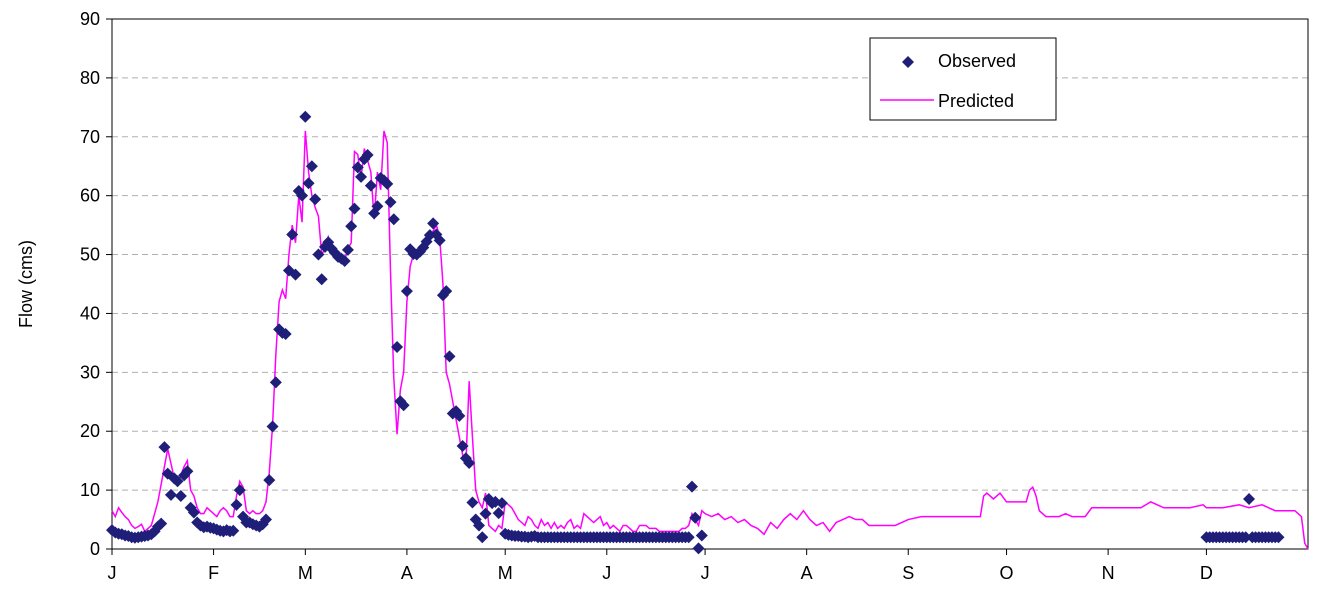 This screenshot has width=1320, height=602. I want to click on y-tick-label: 40, so click(90, 313).